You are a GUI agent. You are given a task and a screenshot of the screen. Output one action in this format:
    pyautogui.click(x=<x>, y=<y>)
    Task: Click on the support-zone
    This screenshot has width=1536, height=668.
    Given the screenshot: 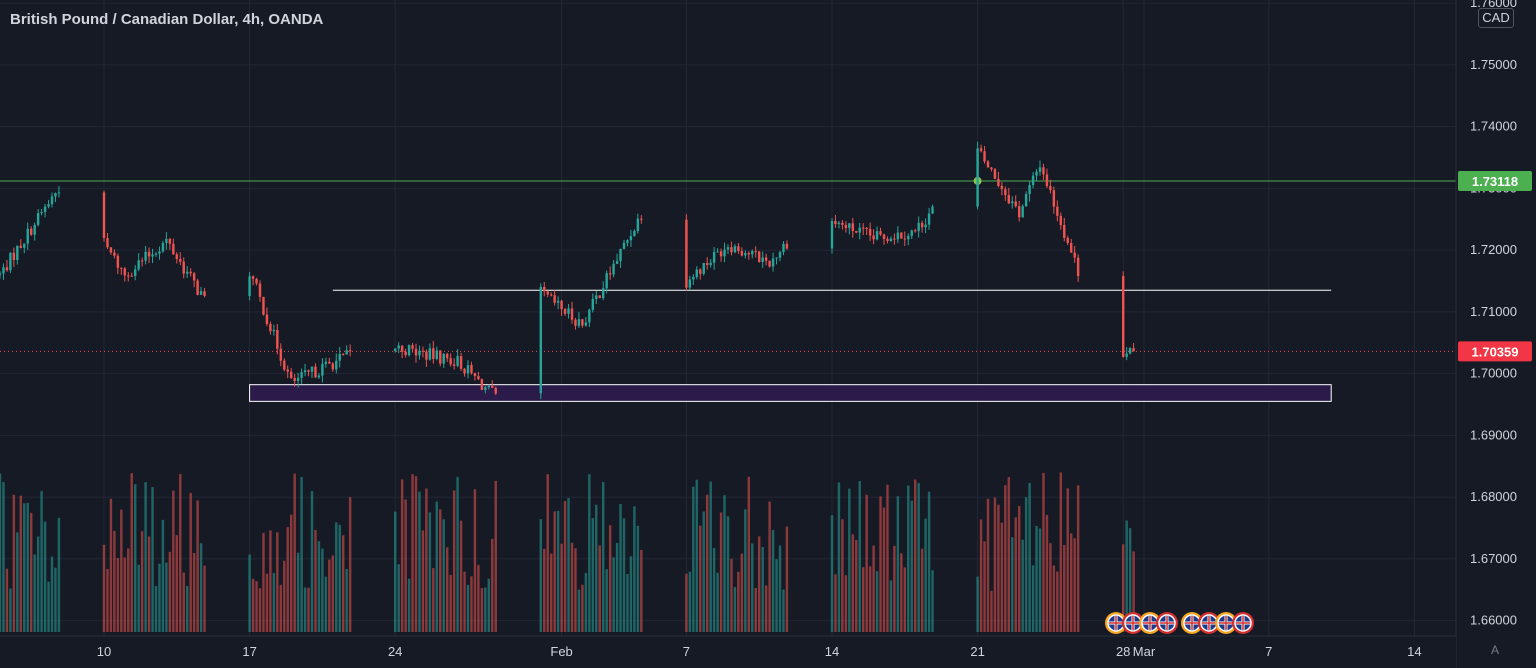 What is the action you would take?
    pyautogui.click(x=790, y=393)
    